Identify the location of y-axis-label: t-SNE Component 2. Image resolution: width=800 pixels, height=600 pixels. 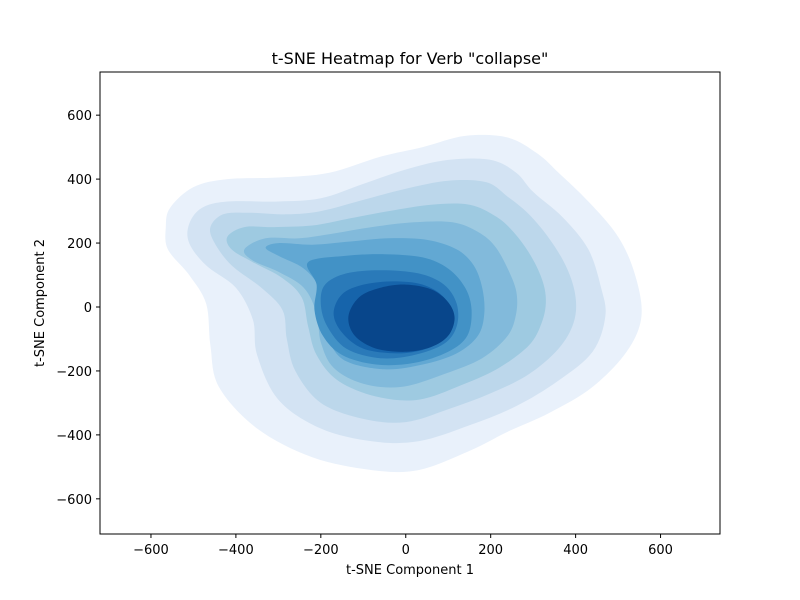
(40, 303).